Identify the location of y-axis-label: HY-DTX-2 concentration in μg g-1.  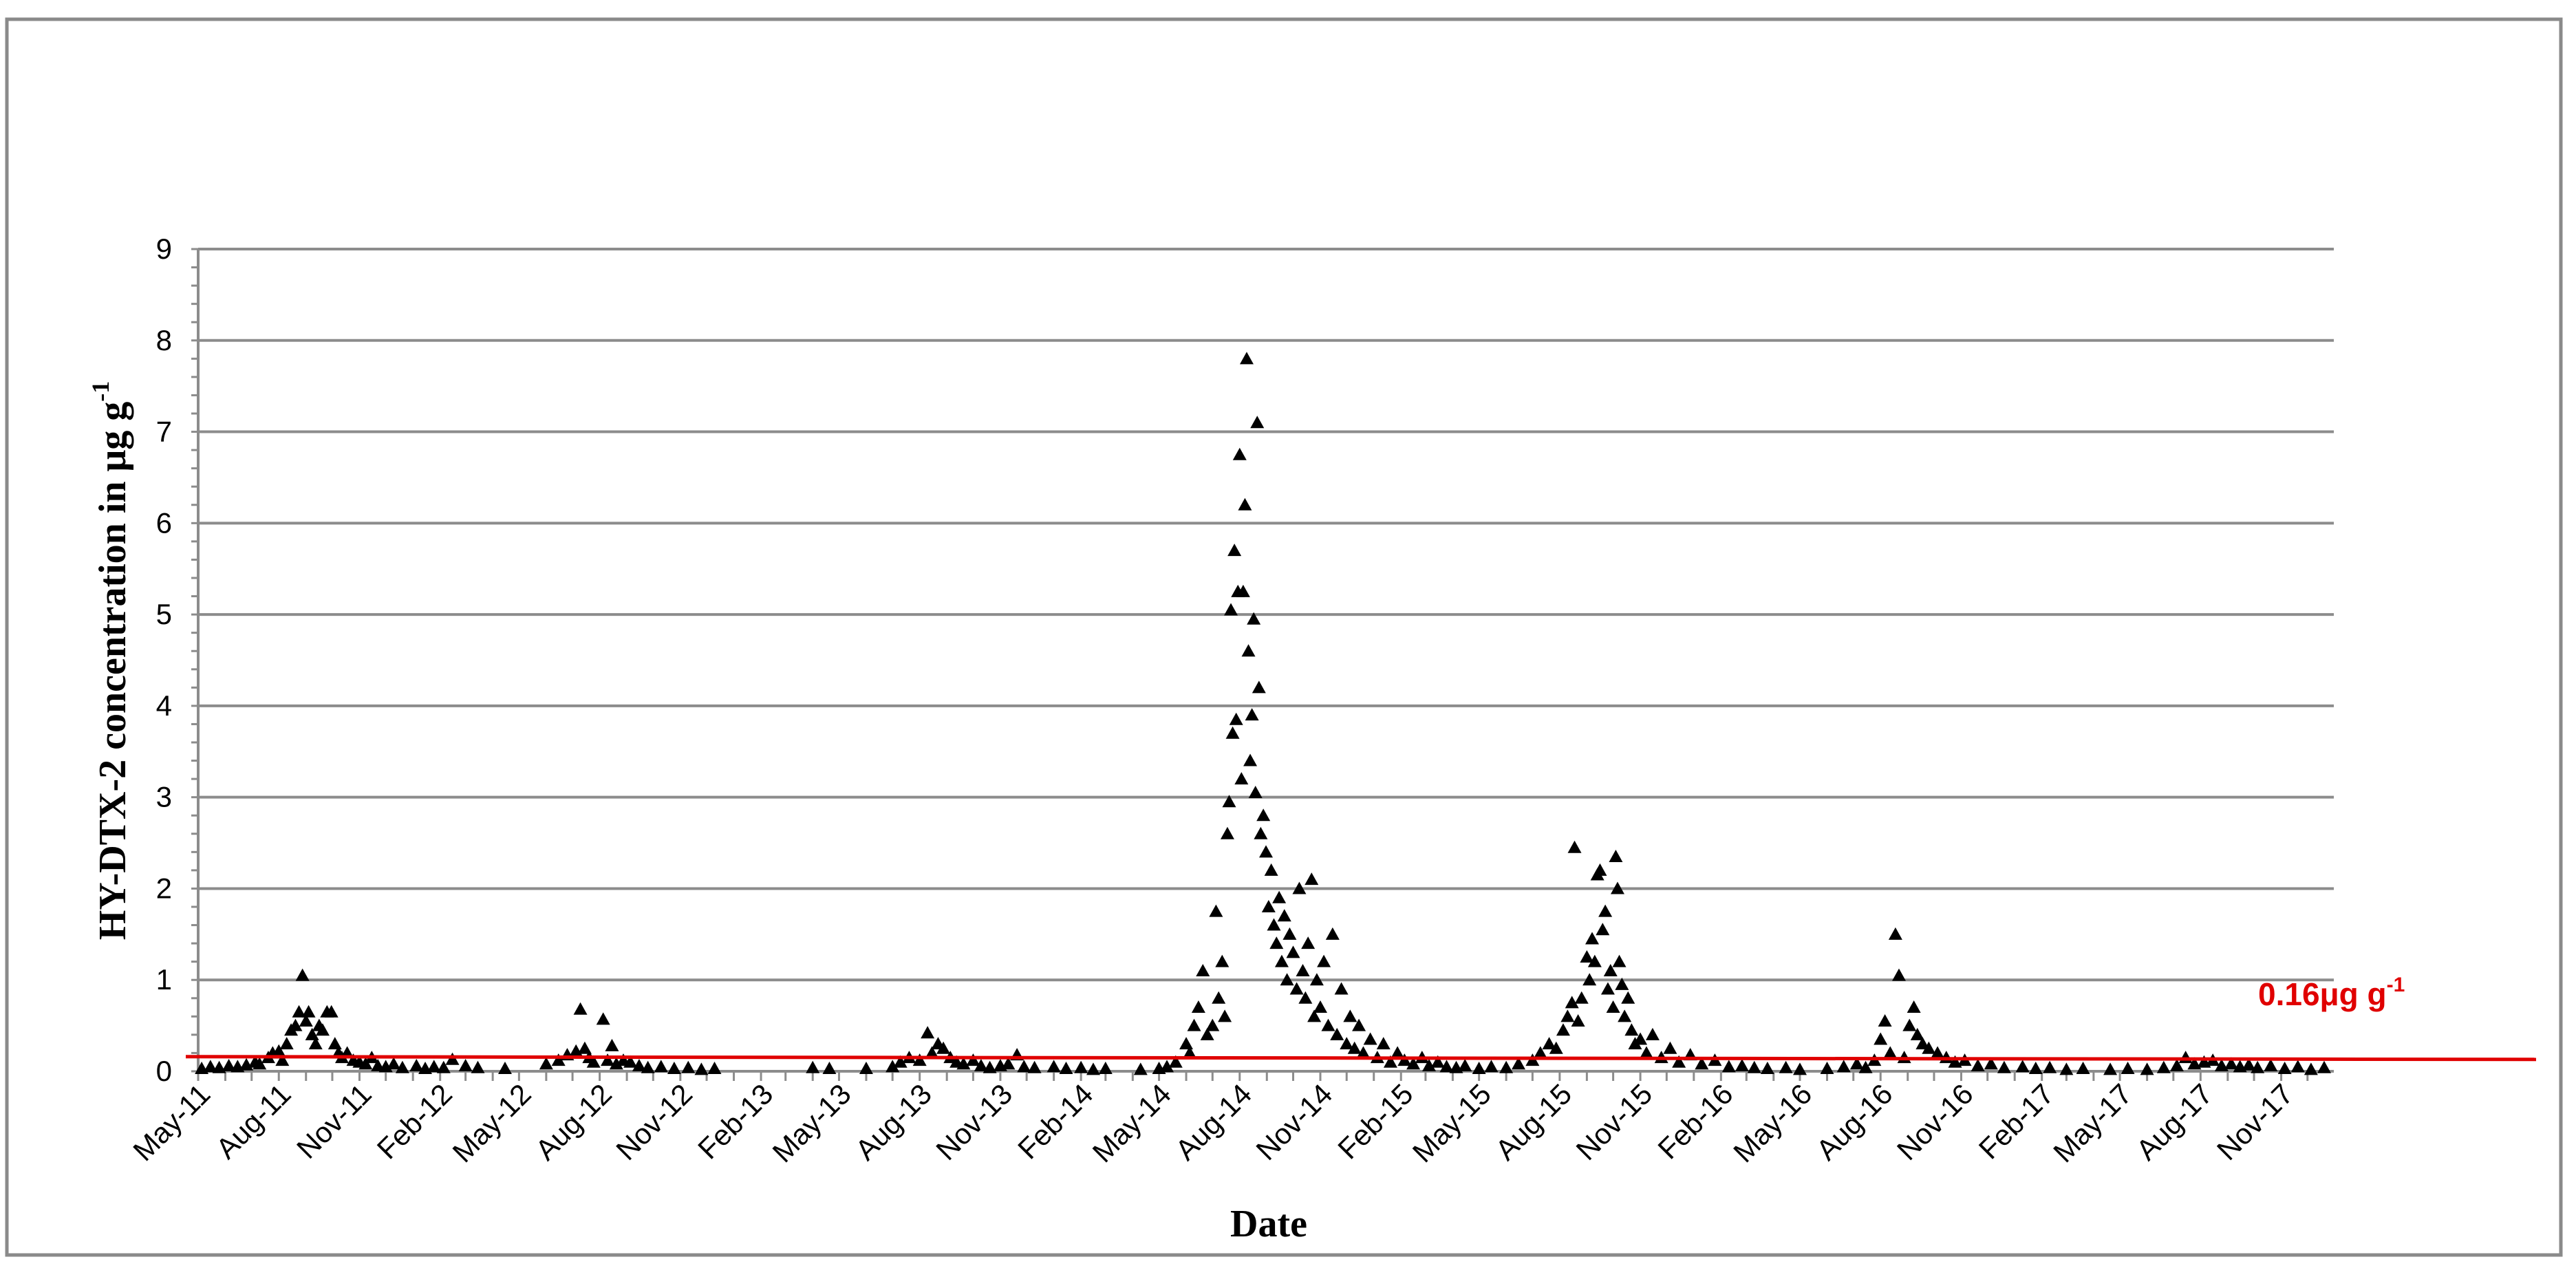
(110, 661).